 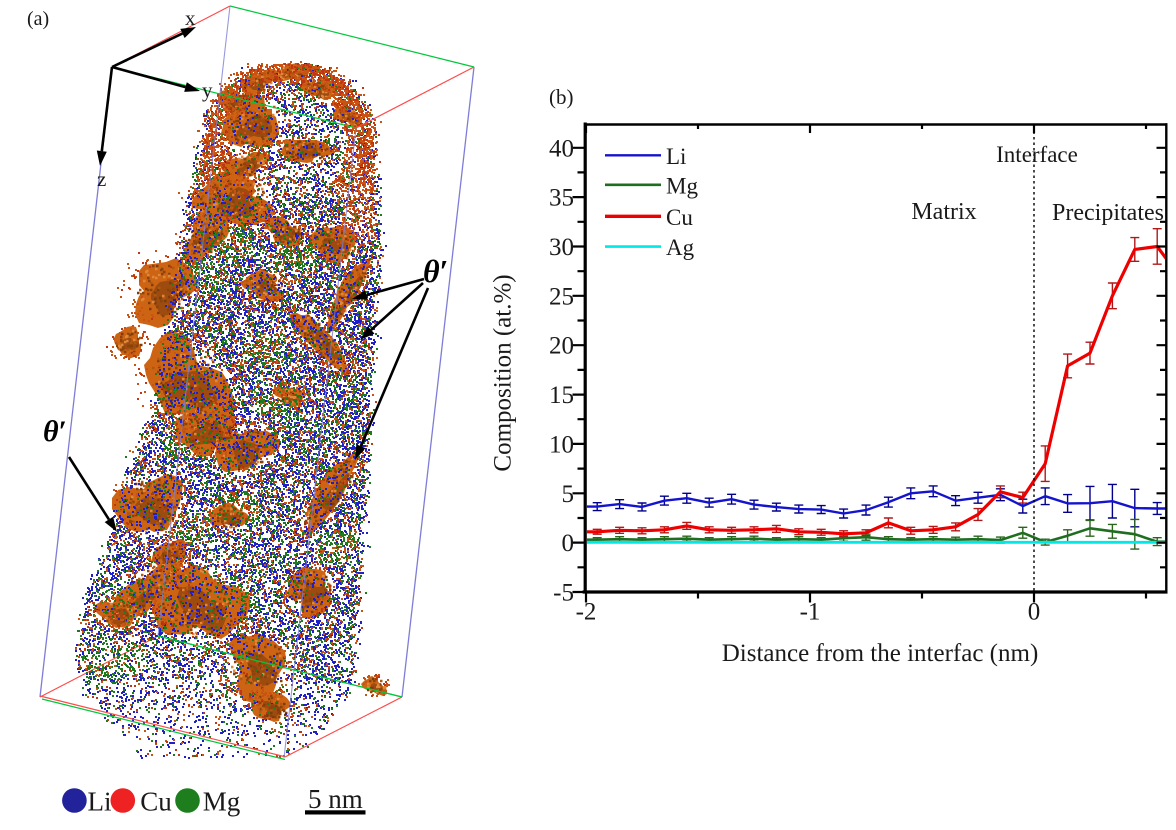 I want to click on svg-text: (b), so click(x=561, y=97).